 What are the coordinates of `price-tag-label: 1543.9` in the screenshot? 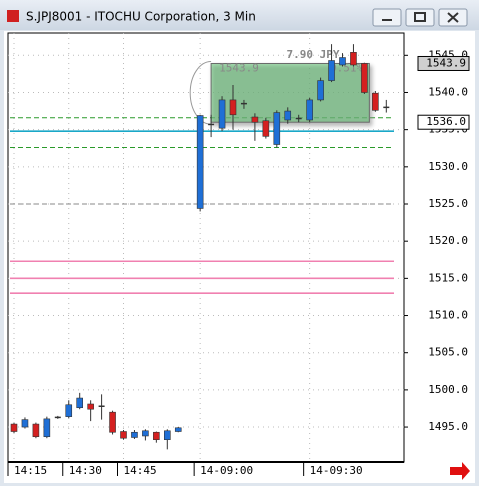 It's located at (446, 62).